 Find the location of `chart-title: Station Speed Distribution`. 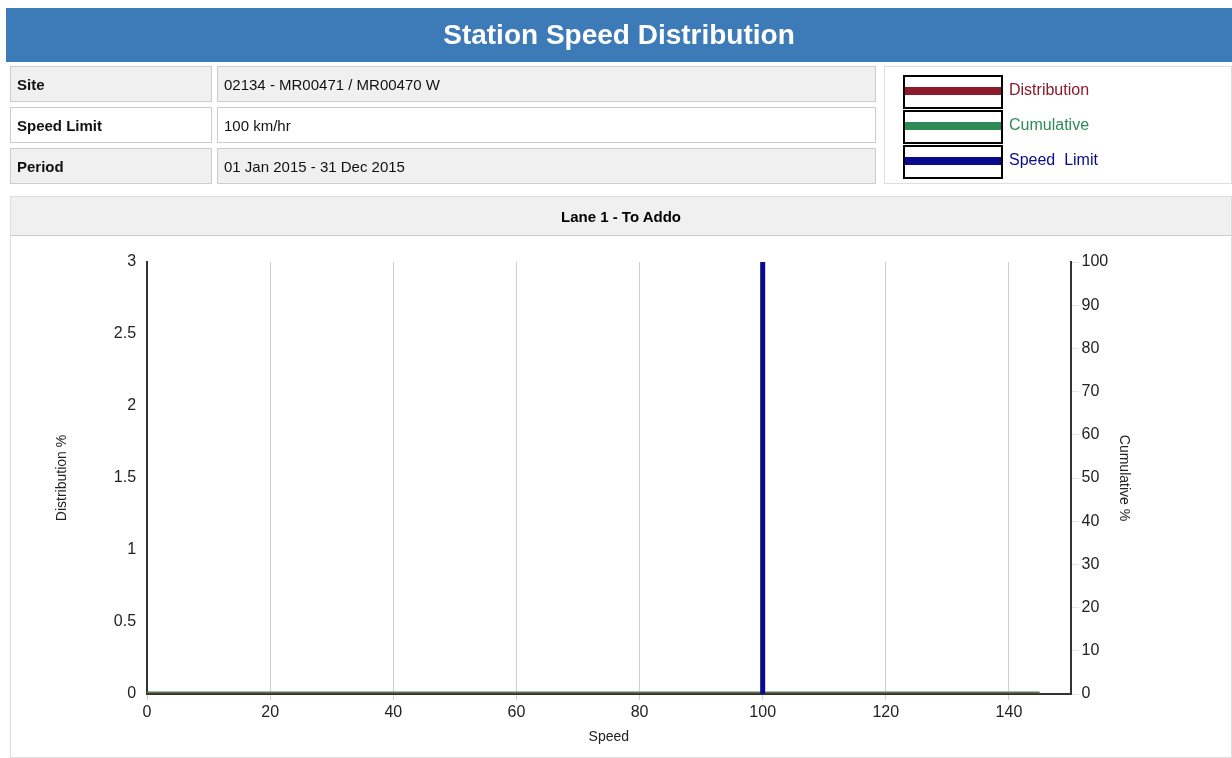

chart-title: Station Speed Distribution is located at coordinates (619, 35).